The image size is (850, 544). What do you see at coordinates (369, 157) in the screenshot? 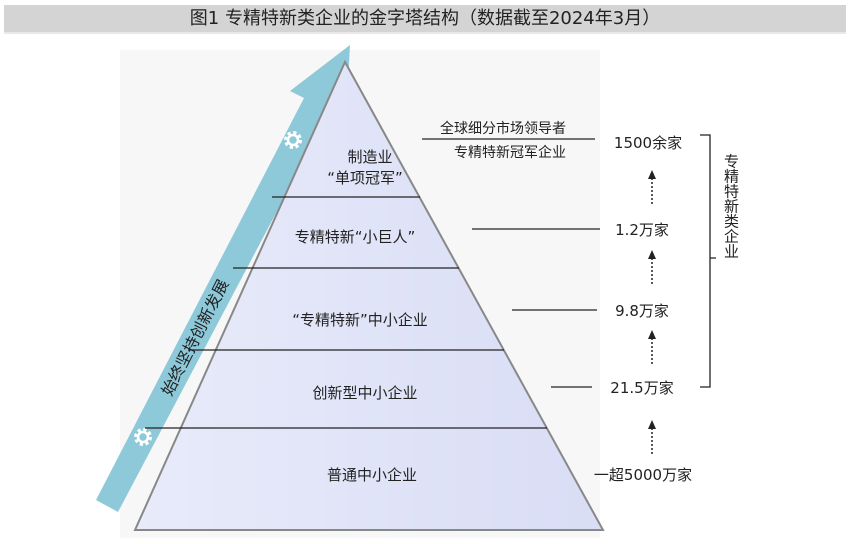
I see `level-1-label-line1: 制造业` at bounding box center [369, 157].